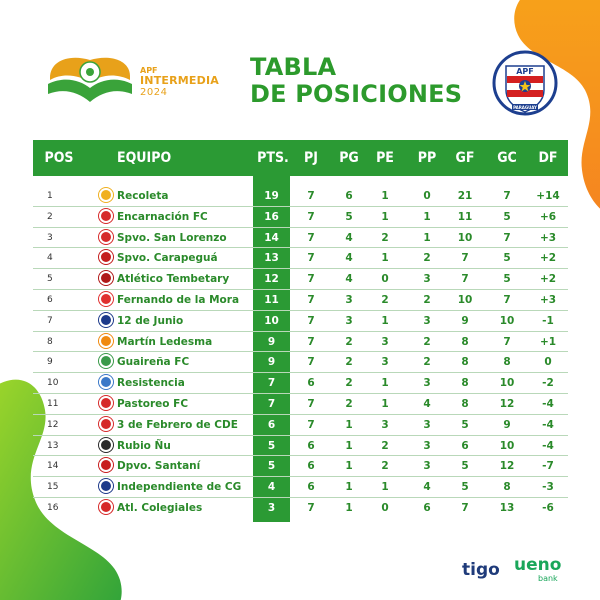 The height and width of the screenshot is (600, 600). I want to click on table-row: 8 Martín Ledesma 9 7 2 3 2 8 7 +1, so click(300, 342).